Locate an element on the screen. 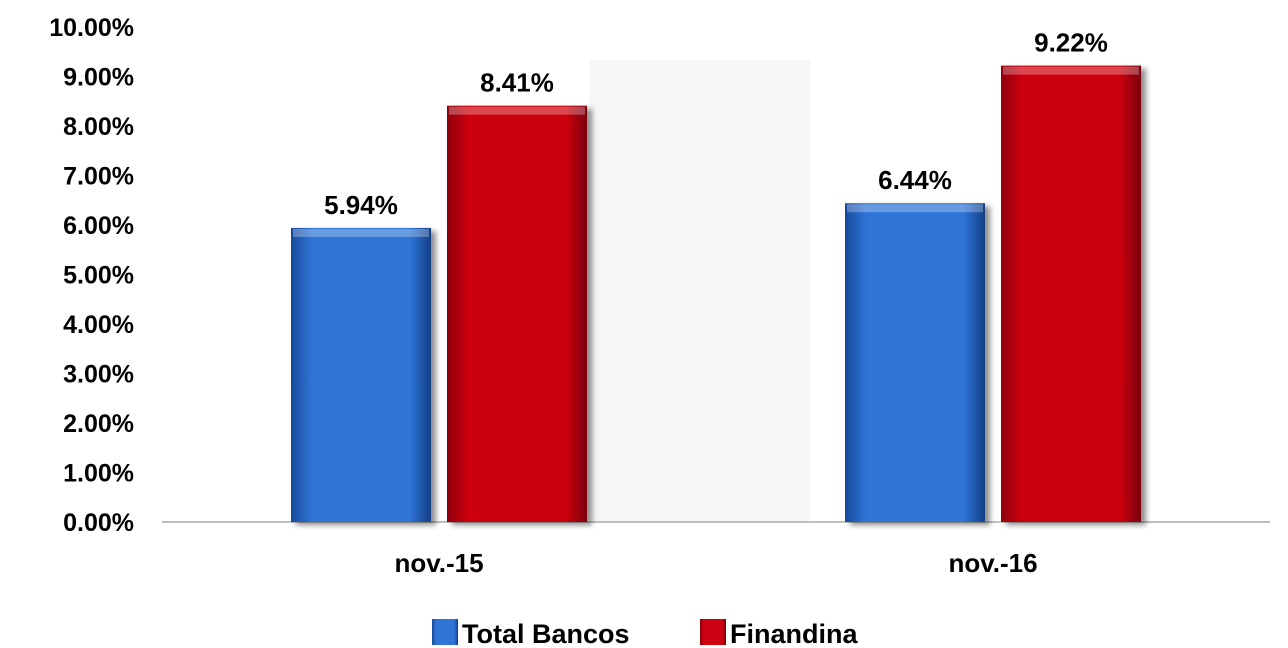 This screenshot has width=1288, height=648. y-tick-label: 0.00% is located at coordinates (98, 523).